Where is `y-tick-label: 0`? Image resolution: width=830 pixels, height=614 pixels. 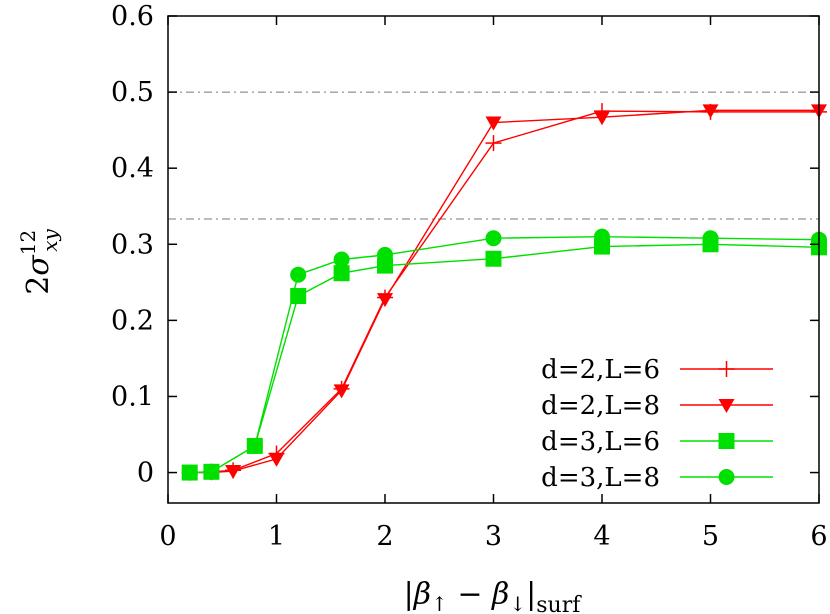 y-tick-label: 0 is located at coordinates (145, 473).